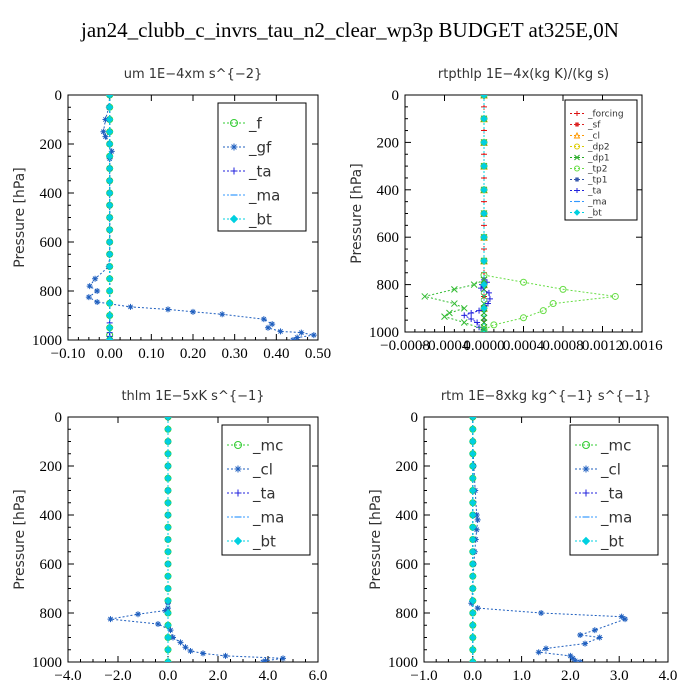 The height and width of the screenshot is (700, 700). What do you see at coordinates (193, 74) in the screenshot?
I see `panel-title: um 1E−4xm s^{−2}` at bounding box center [193, 74].